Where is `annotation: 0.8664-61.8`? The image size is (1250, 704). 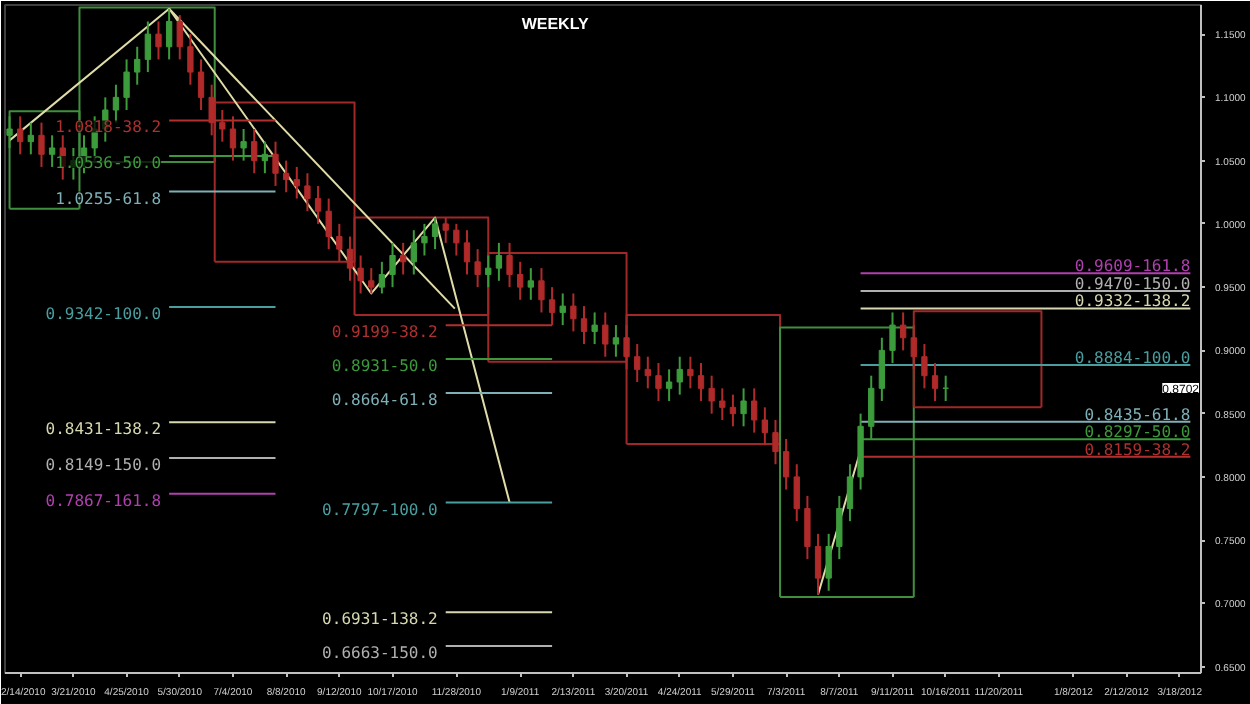
annotation: 0.8664-61.8 is located at coordinates (385, 399).